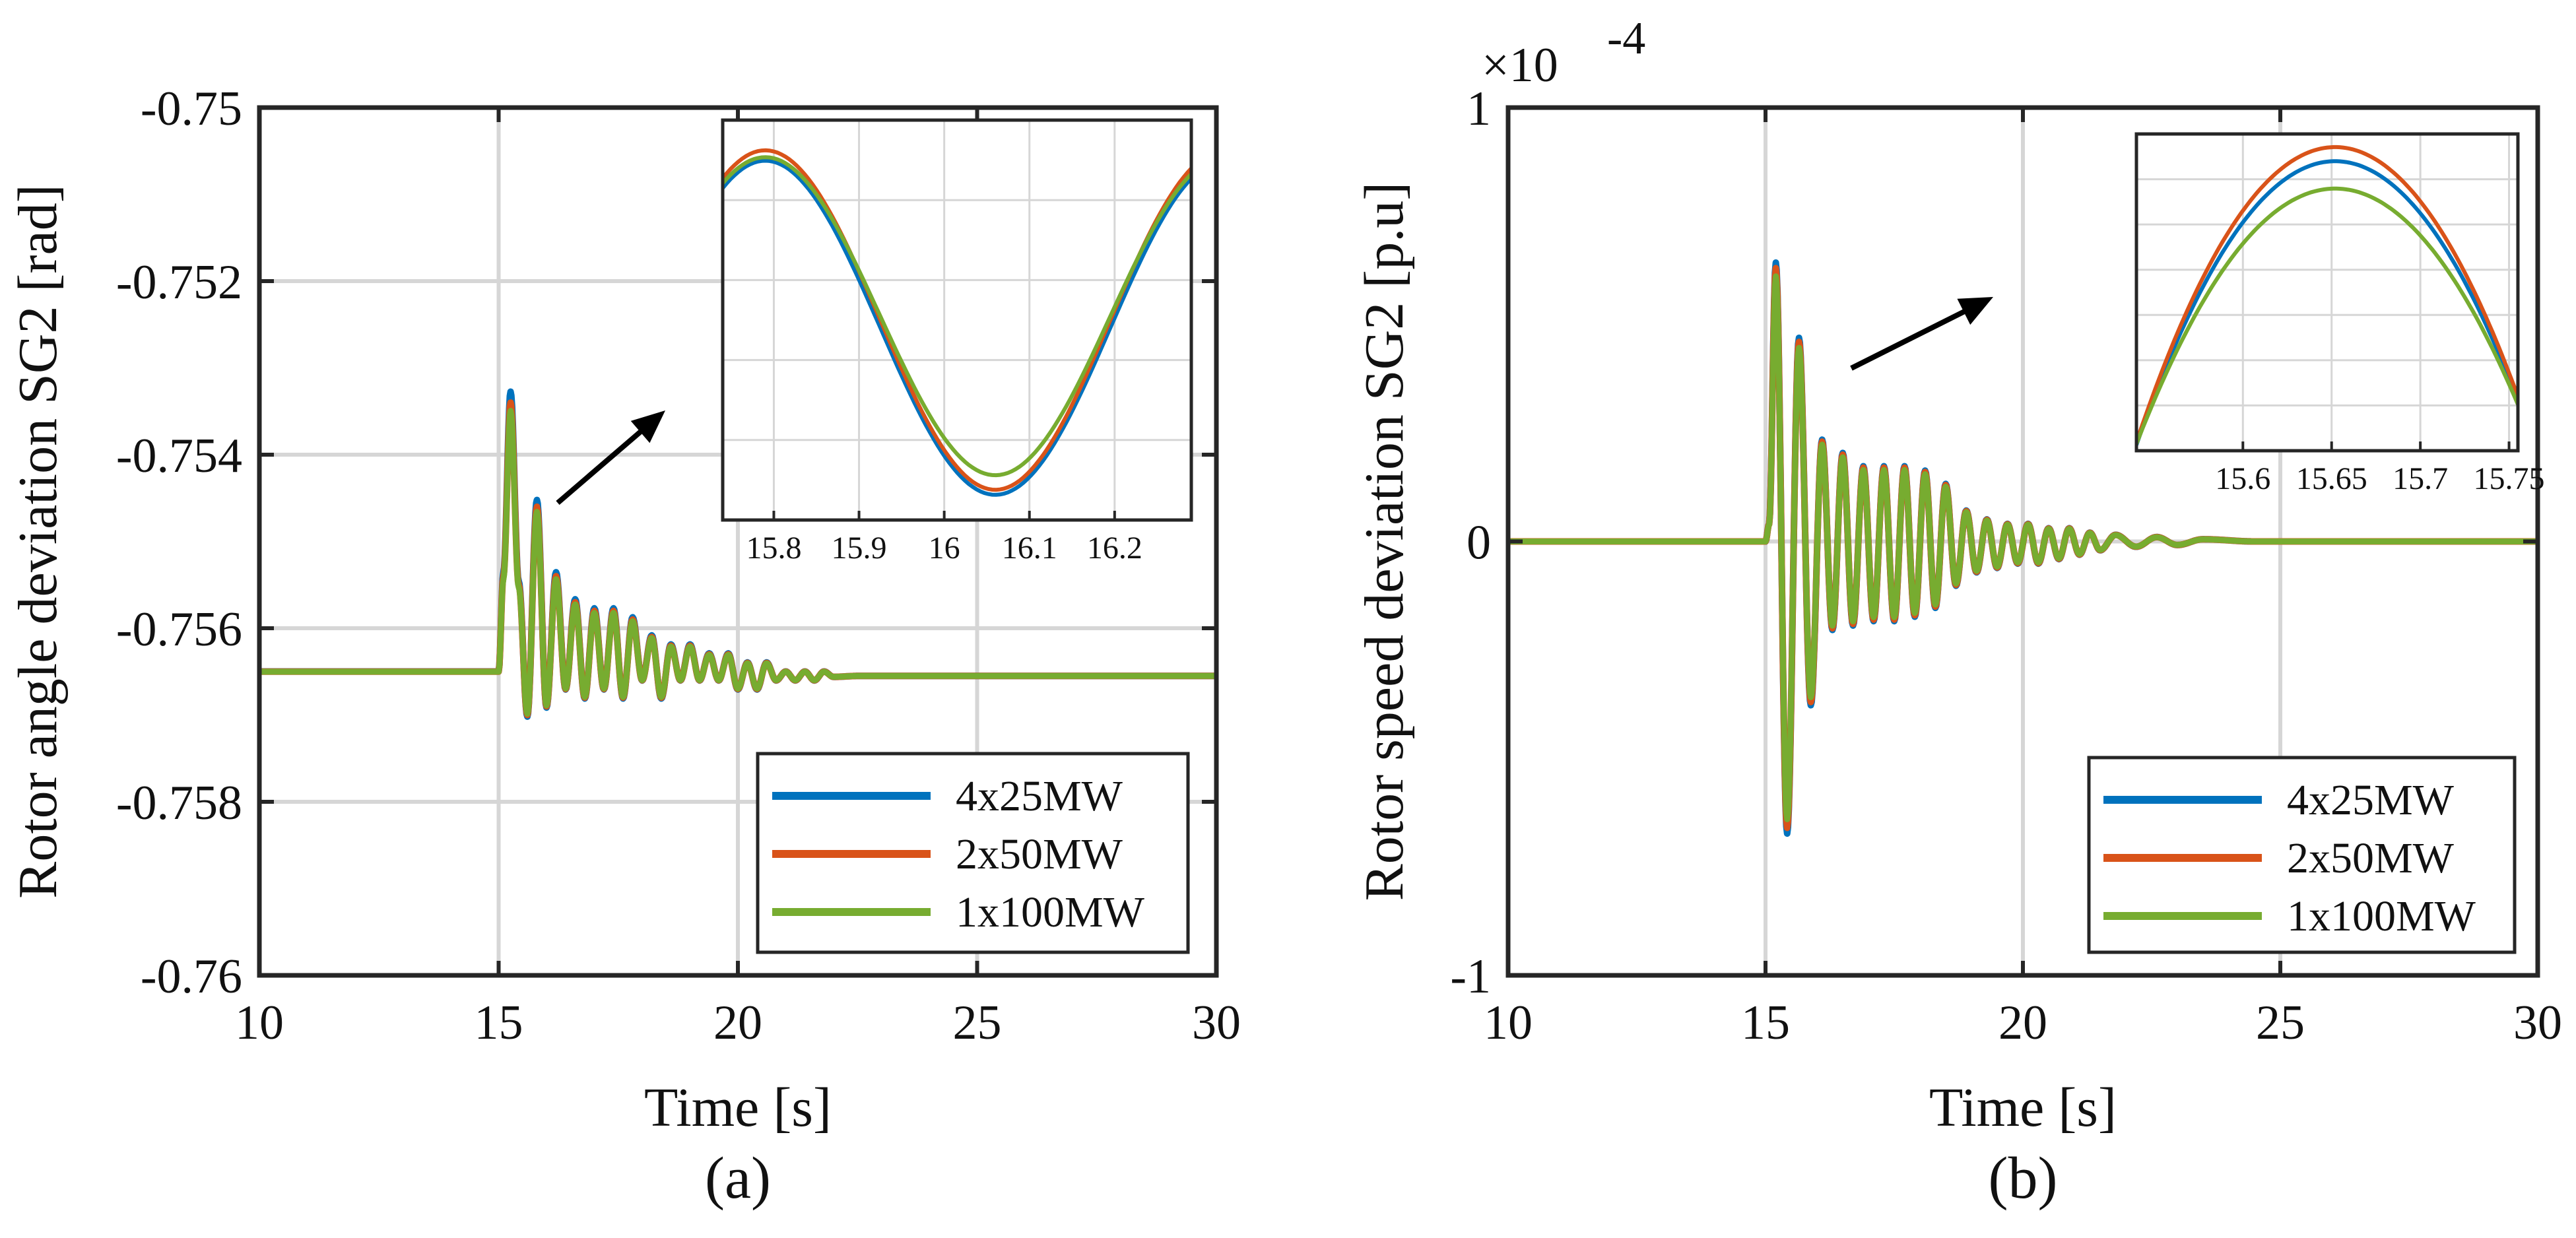 This screenshot has height=1238, width=2576. Describe the element at coordinates (773, 548) in the screenshot. I see `inset-x-tick-label: 15.8` at that location.